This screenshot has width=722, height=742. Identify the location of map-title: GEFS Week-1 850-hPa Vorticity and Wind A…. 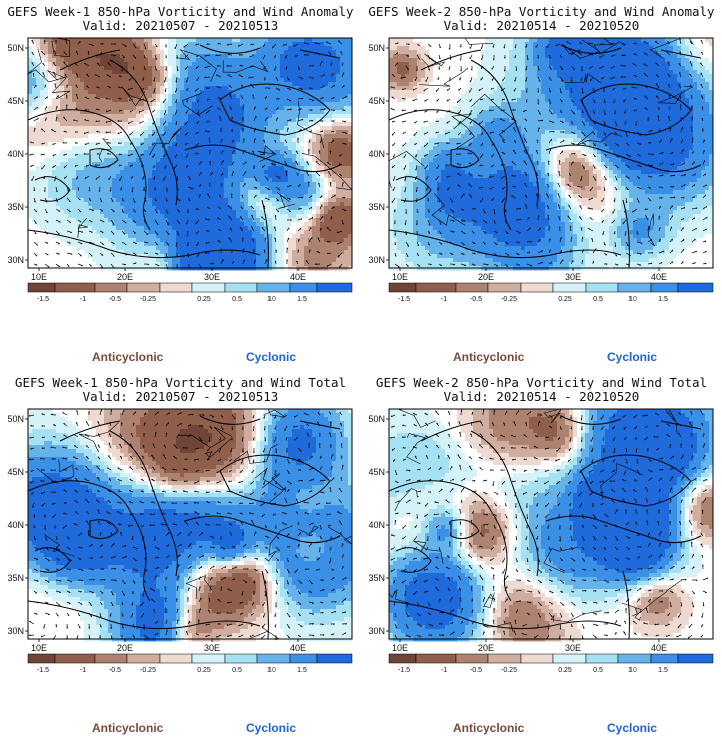
(180, 11).